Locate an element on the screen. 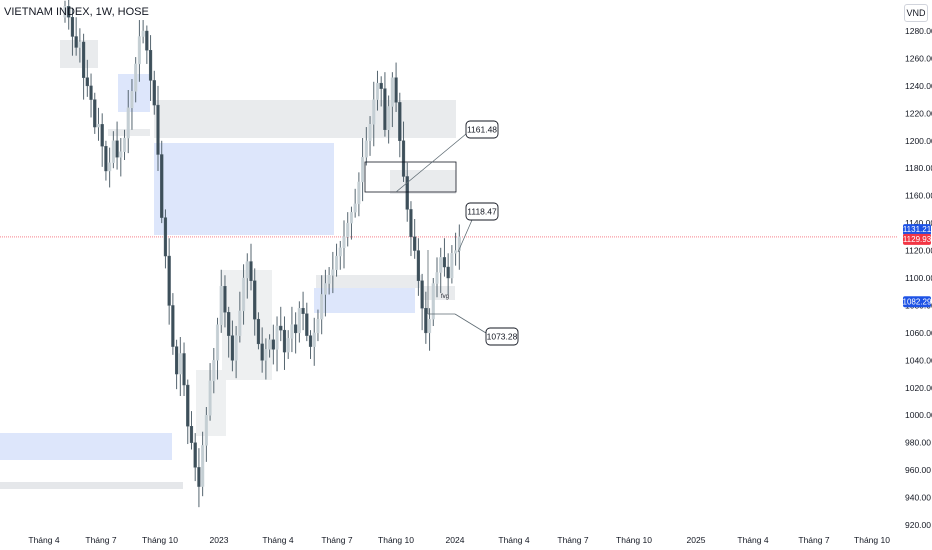  price-axis-badge-label: 1082.29 is located at coordinates (917, 301).